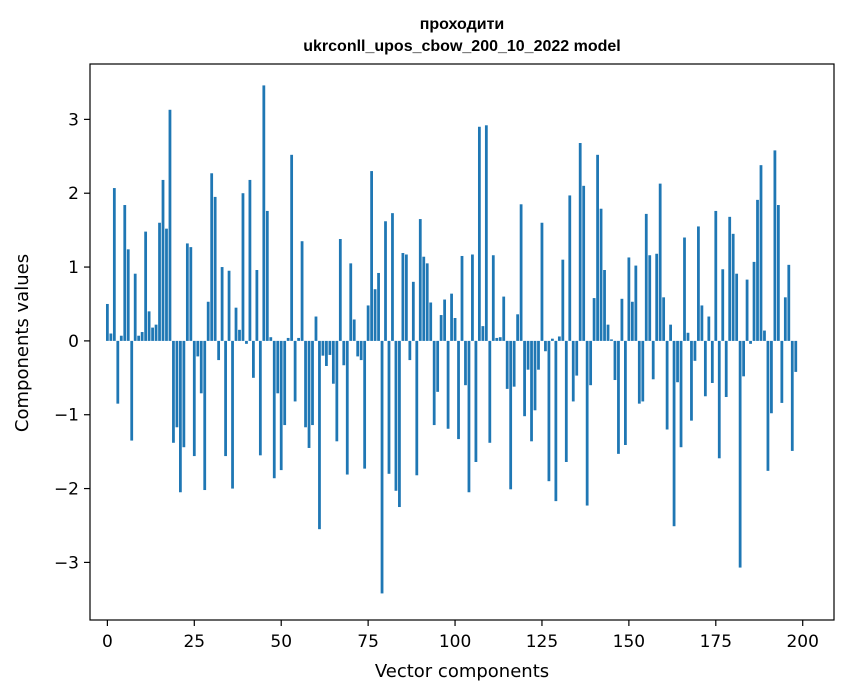 The height and width of the screenshot is (696, 847). Describe the element at coordinates (66, 563) in the screenshot. I see `y-tick-label: −3` at that location.